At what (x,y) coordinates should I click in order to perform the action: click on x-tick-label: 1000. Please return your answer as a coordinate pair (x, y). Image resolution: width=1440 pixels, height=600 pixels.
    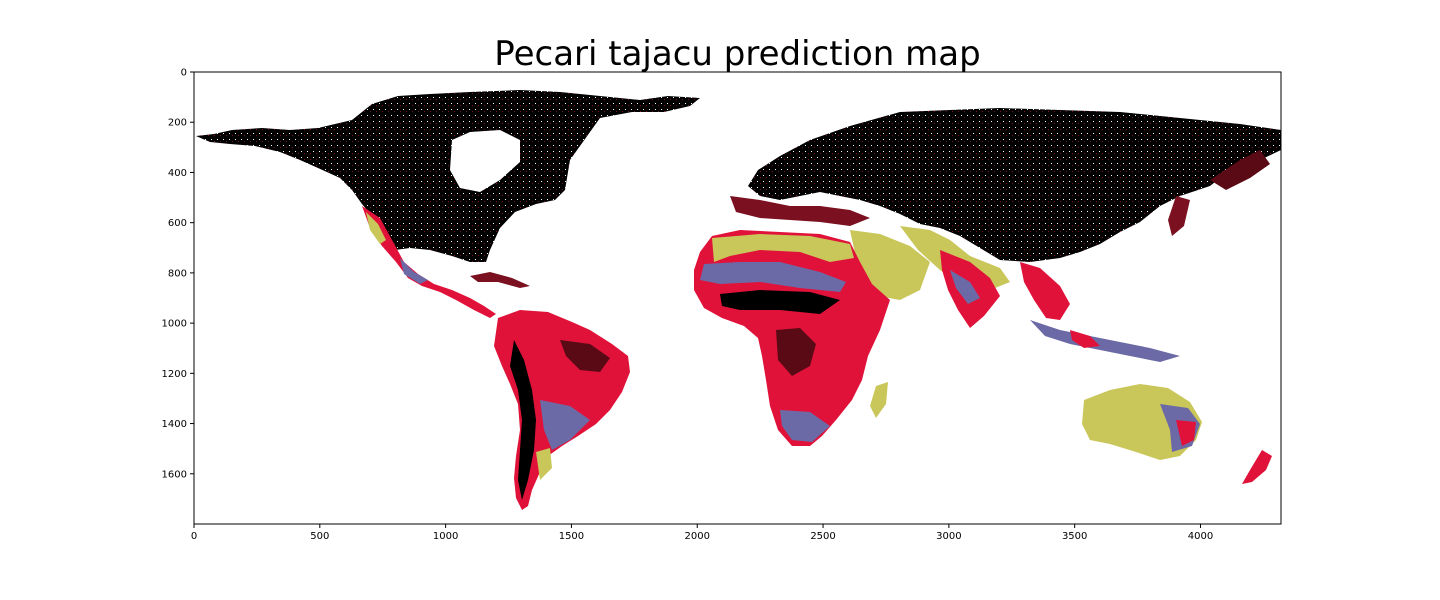
    Looking at the image, I should click on (445, 536).